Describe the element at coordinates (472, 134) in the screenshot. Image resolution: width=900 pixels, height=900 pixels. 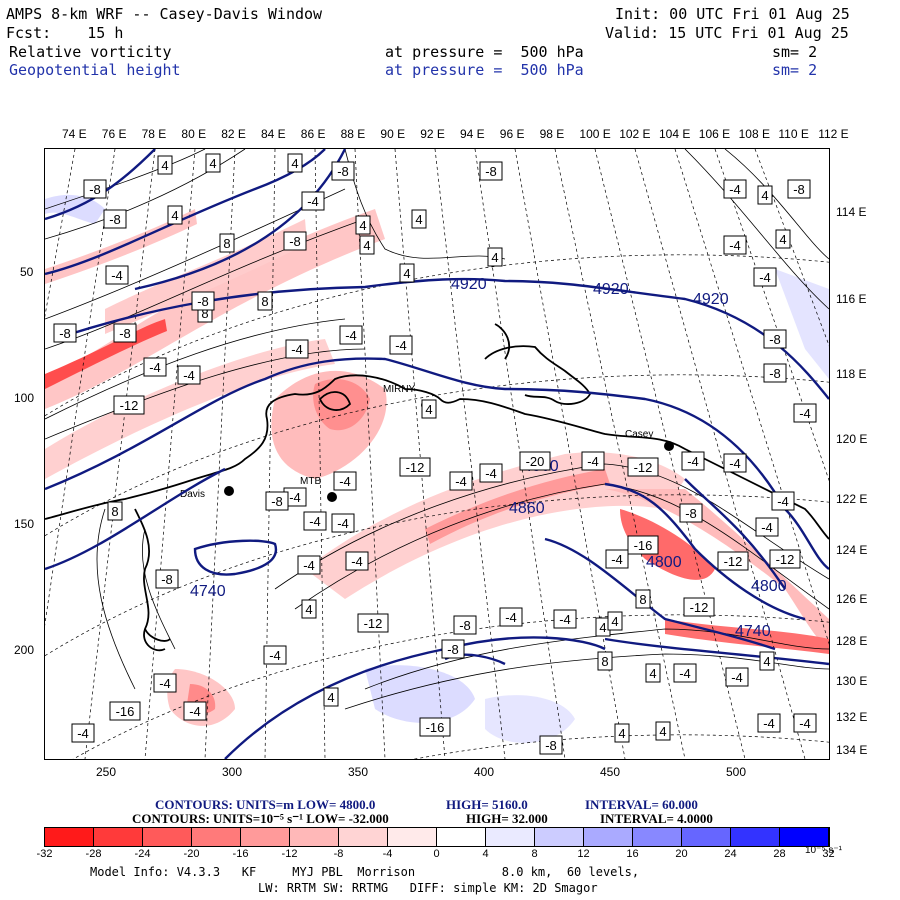
I see `top-longitude-label: 94 E` at that location.